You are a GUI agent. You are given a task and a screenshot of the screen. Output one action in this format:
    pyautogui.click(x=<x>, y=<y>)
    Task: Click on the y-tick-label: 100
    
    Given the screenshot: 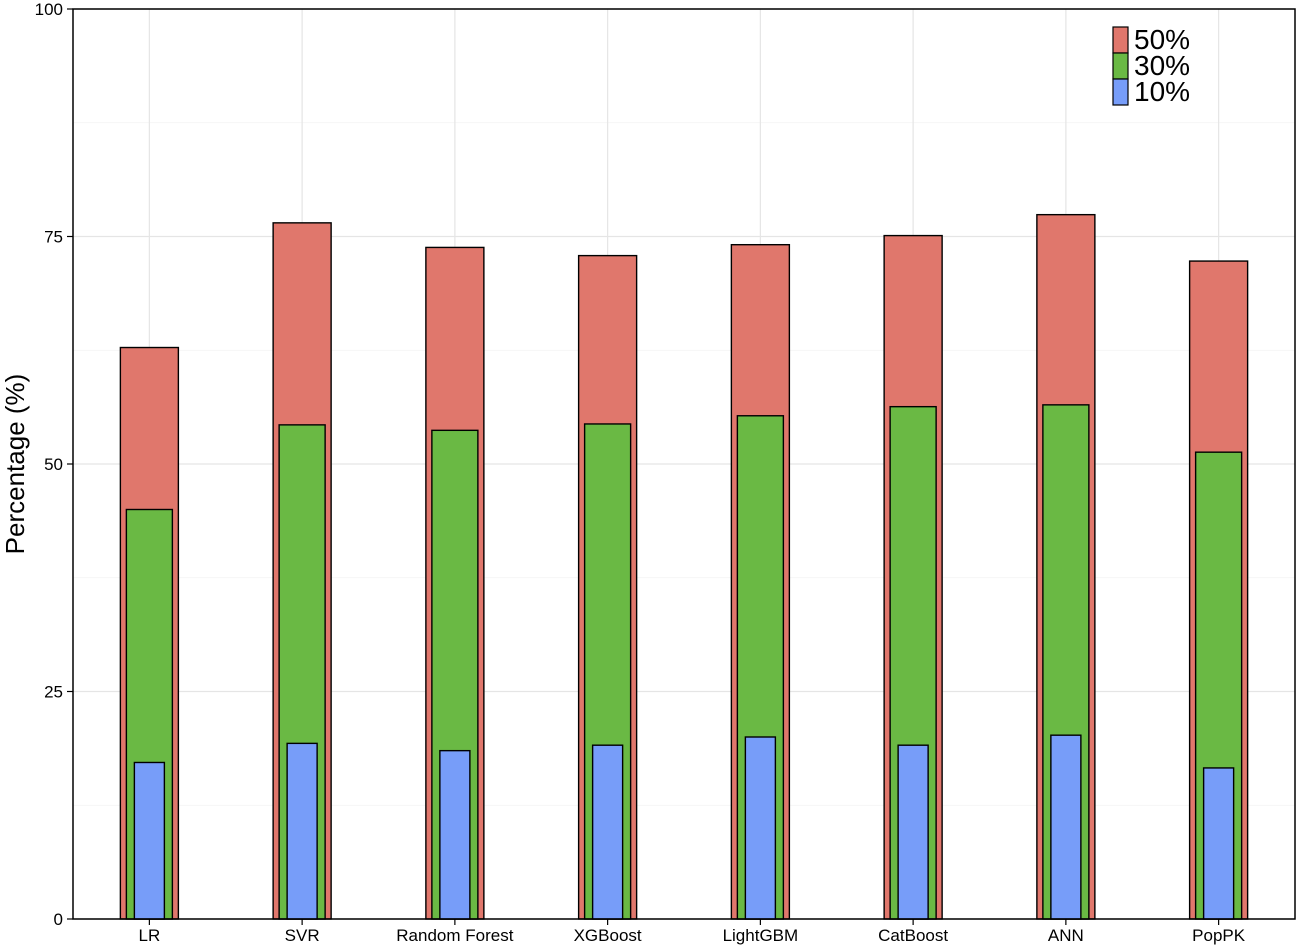 What is the action you would take?
    pyautogui.click(x=49, y=9)
    